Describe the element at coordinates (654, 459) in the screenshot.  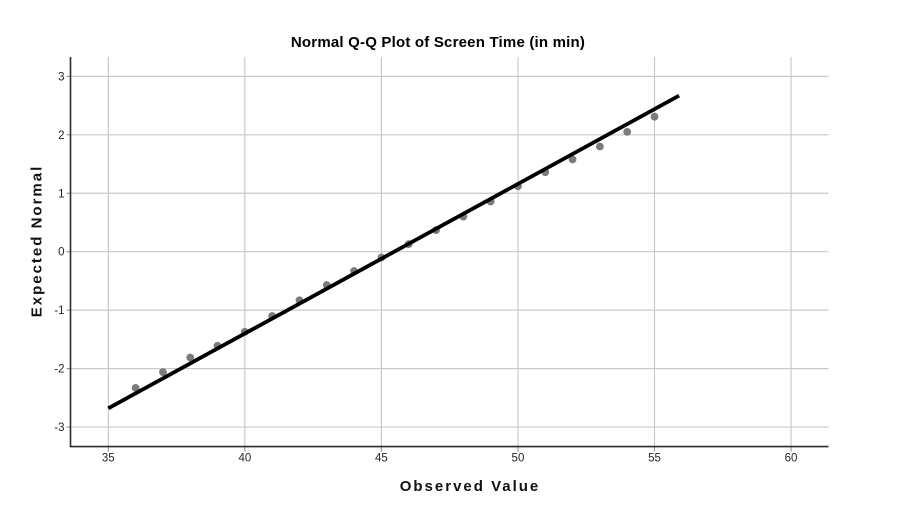
I see `x-tick-label: 55` at that location.